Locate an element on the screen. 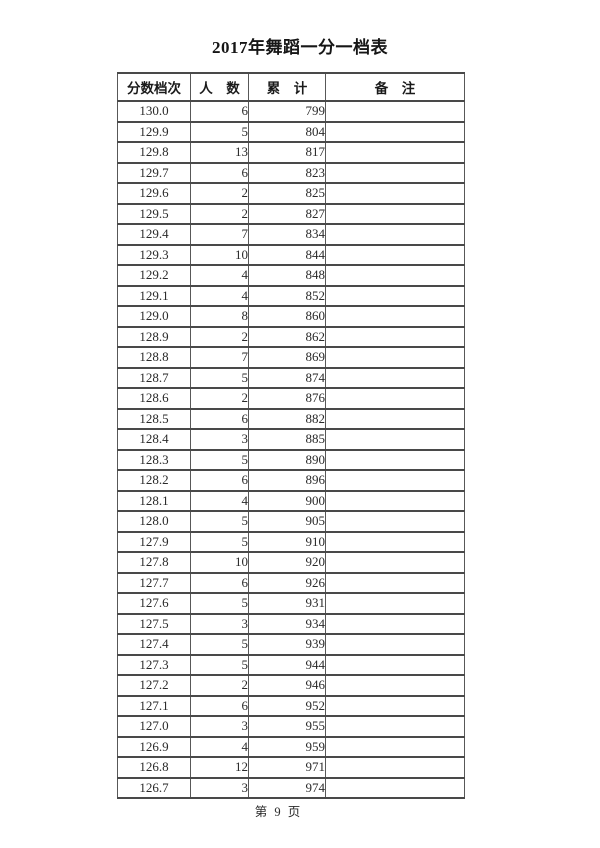  cumulative-cell: 876 is located at coordinates (287, 398).